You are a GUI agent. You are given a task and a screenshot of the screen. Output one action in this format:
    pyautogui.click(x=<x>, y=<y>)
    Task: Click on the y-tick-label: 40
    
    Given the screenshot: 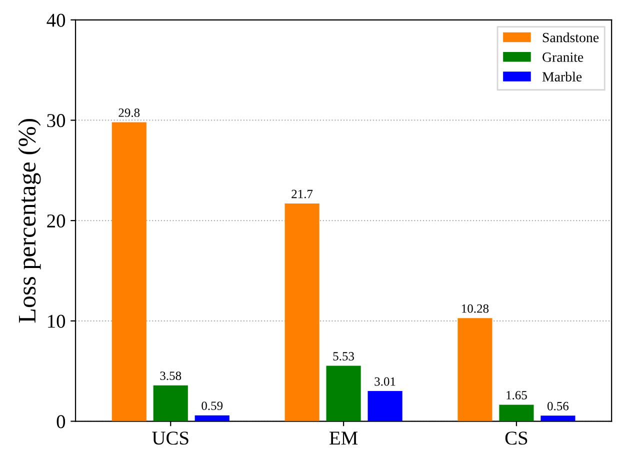 What is the action you would take?
    pyautogui.click(x=56, y=20)
    